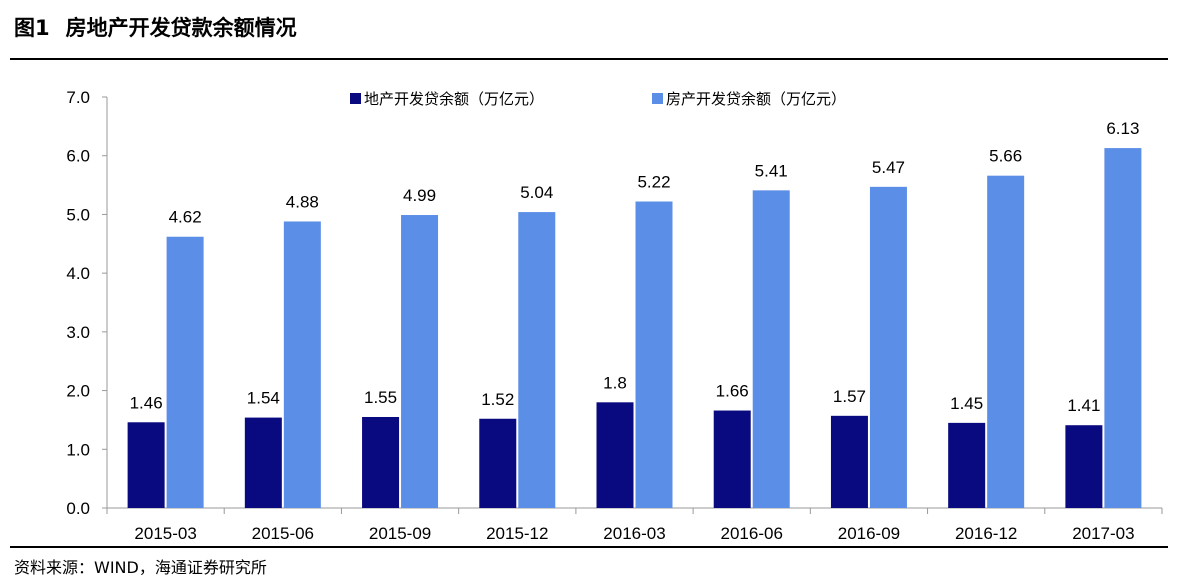 The image size is (1178, 585). I want to click on top-rule, so click(589, 59).